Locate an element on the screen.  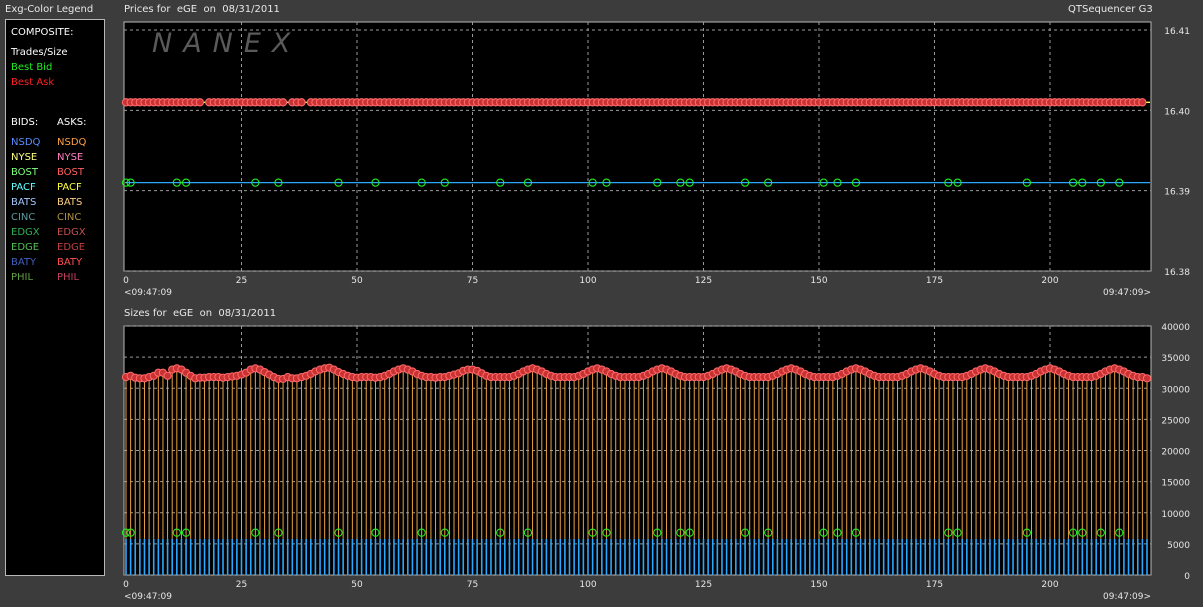
x-tick-label: 125 is located at coordinates (703, 585).